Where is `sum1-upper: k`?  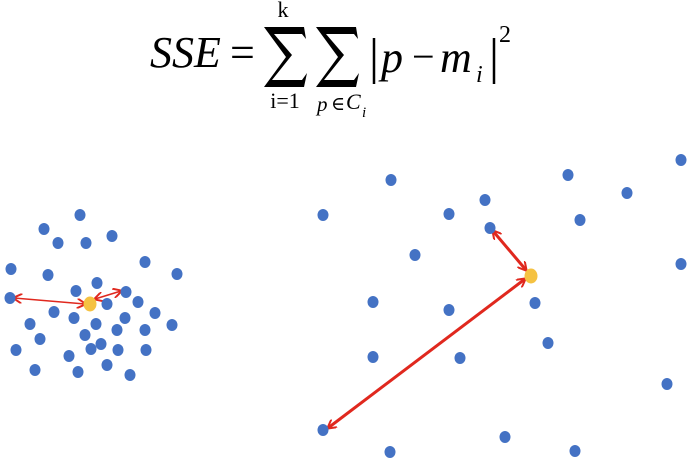
sum1-upper: k is located at coordinates (283, 11).